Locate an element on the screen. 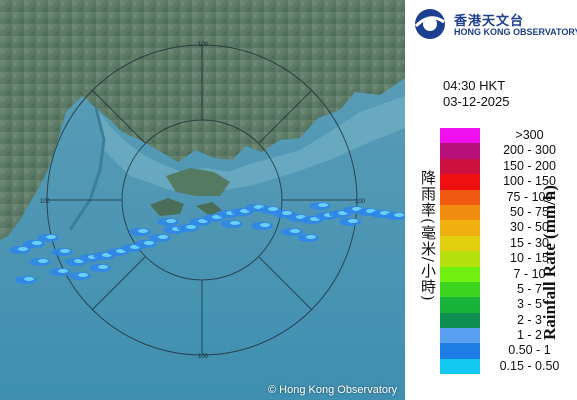 The image size is (577, 400). legend-label: 30 - 50 is located at coordinates (529, 227).